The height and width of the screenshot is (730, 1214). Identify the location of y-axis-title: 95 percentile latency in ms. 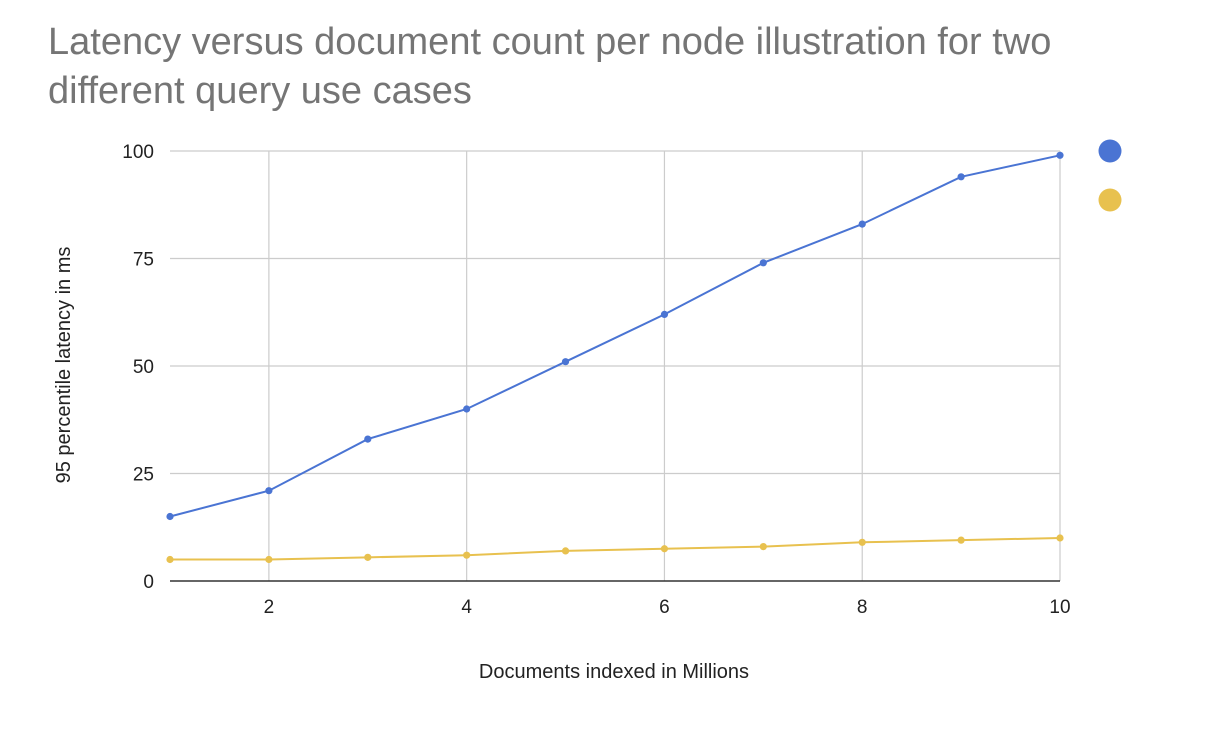
(64, 365).